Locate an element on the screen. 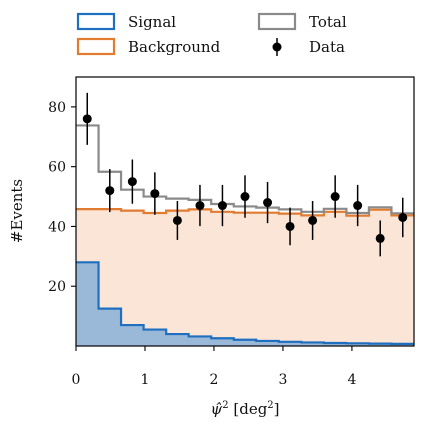 This screenshot has width=427, height=427. x-axis-ticks: 0 1 2 3 4 is located at coordinates (214, 367).